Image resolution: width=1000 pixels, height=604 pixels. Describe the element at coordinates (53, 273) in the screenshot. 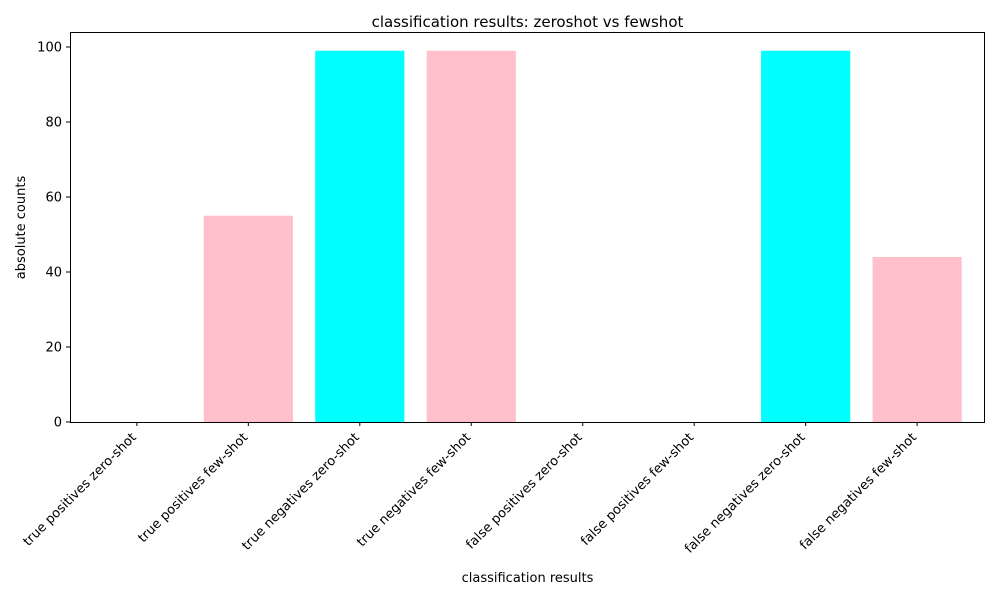

I see `y-tick-label: 40` at that location.